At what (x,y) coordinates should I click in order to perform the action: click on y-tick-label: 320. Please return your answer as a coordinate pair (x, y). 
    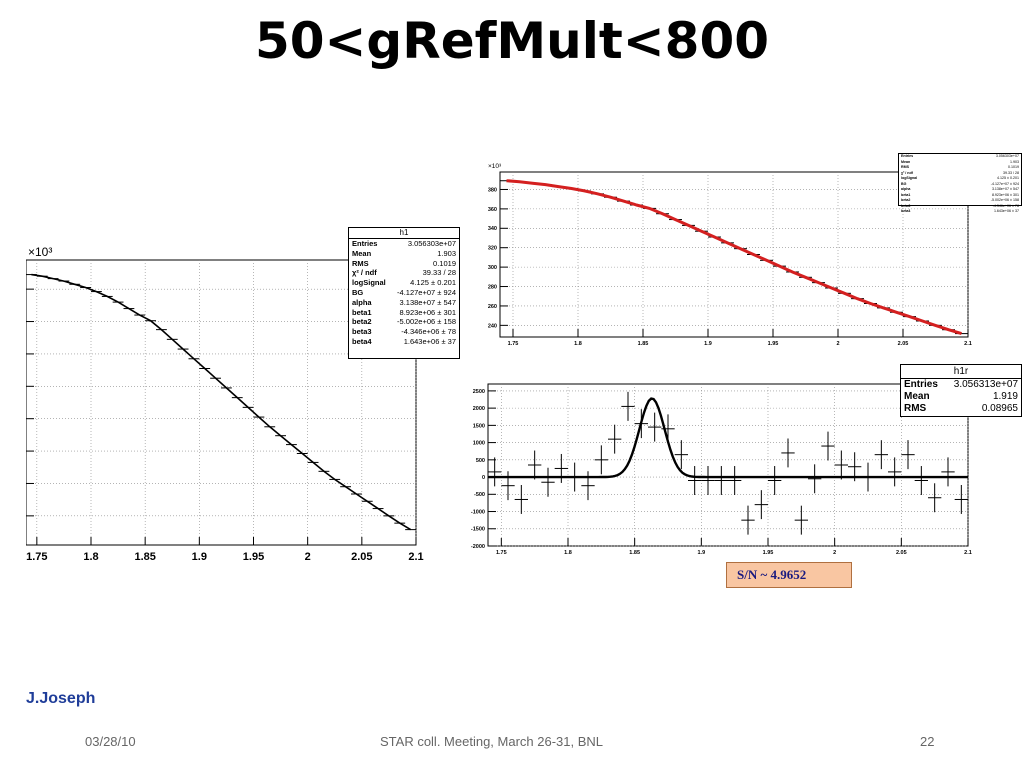
    Looking at the image, I should click on (492, 249).